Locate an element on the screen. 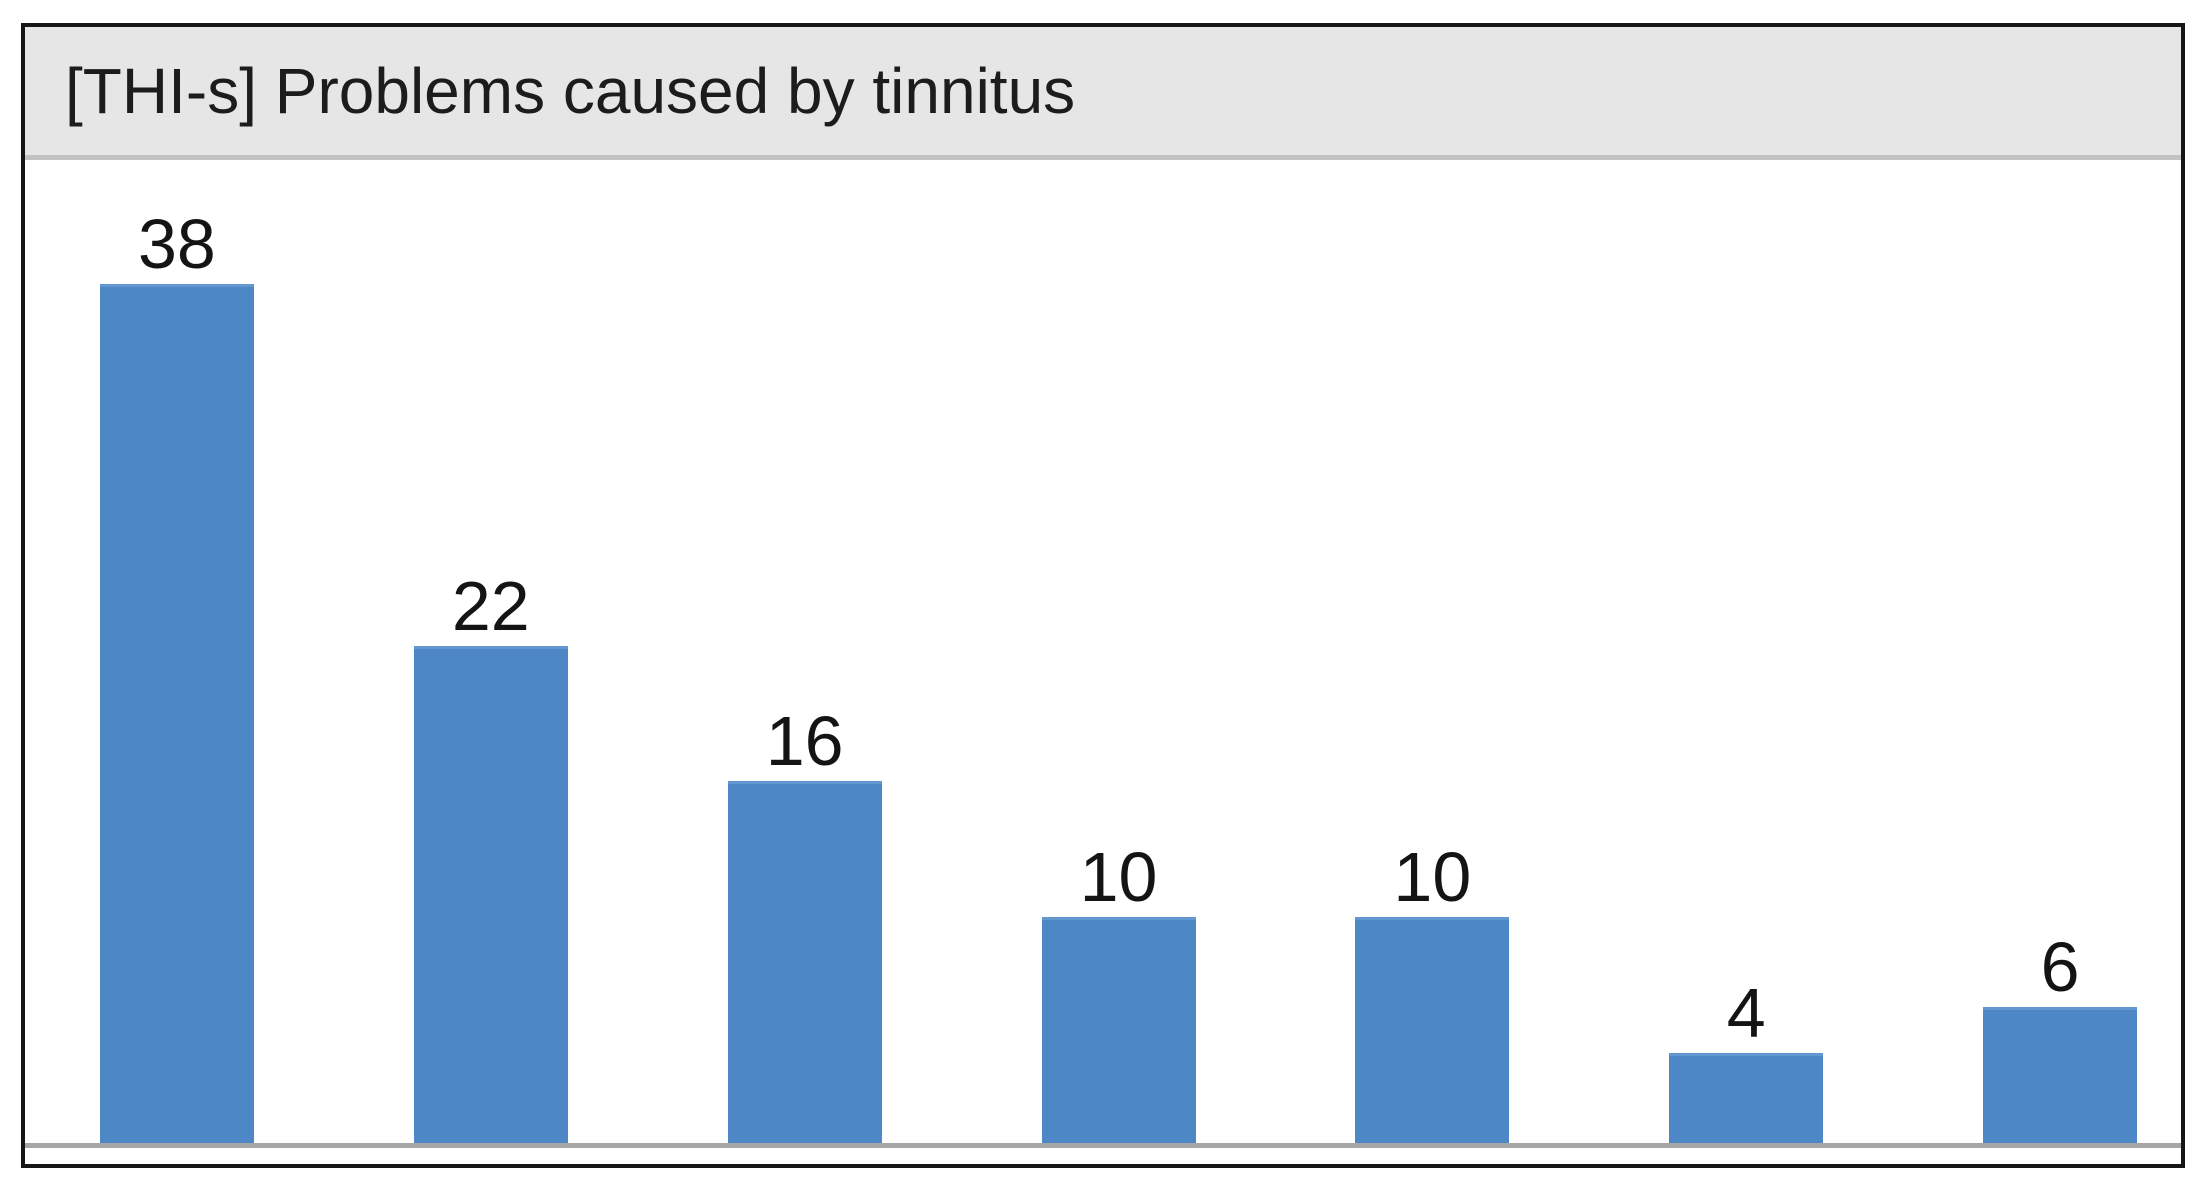  bar-value-label: 22 is located at coordinates (490, 606).